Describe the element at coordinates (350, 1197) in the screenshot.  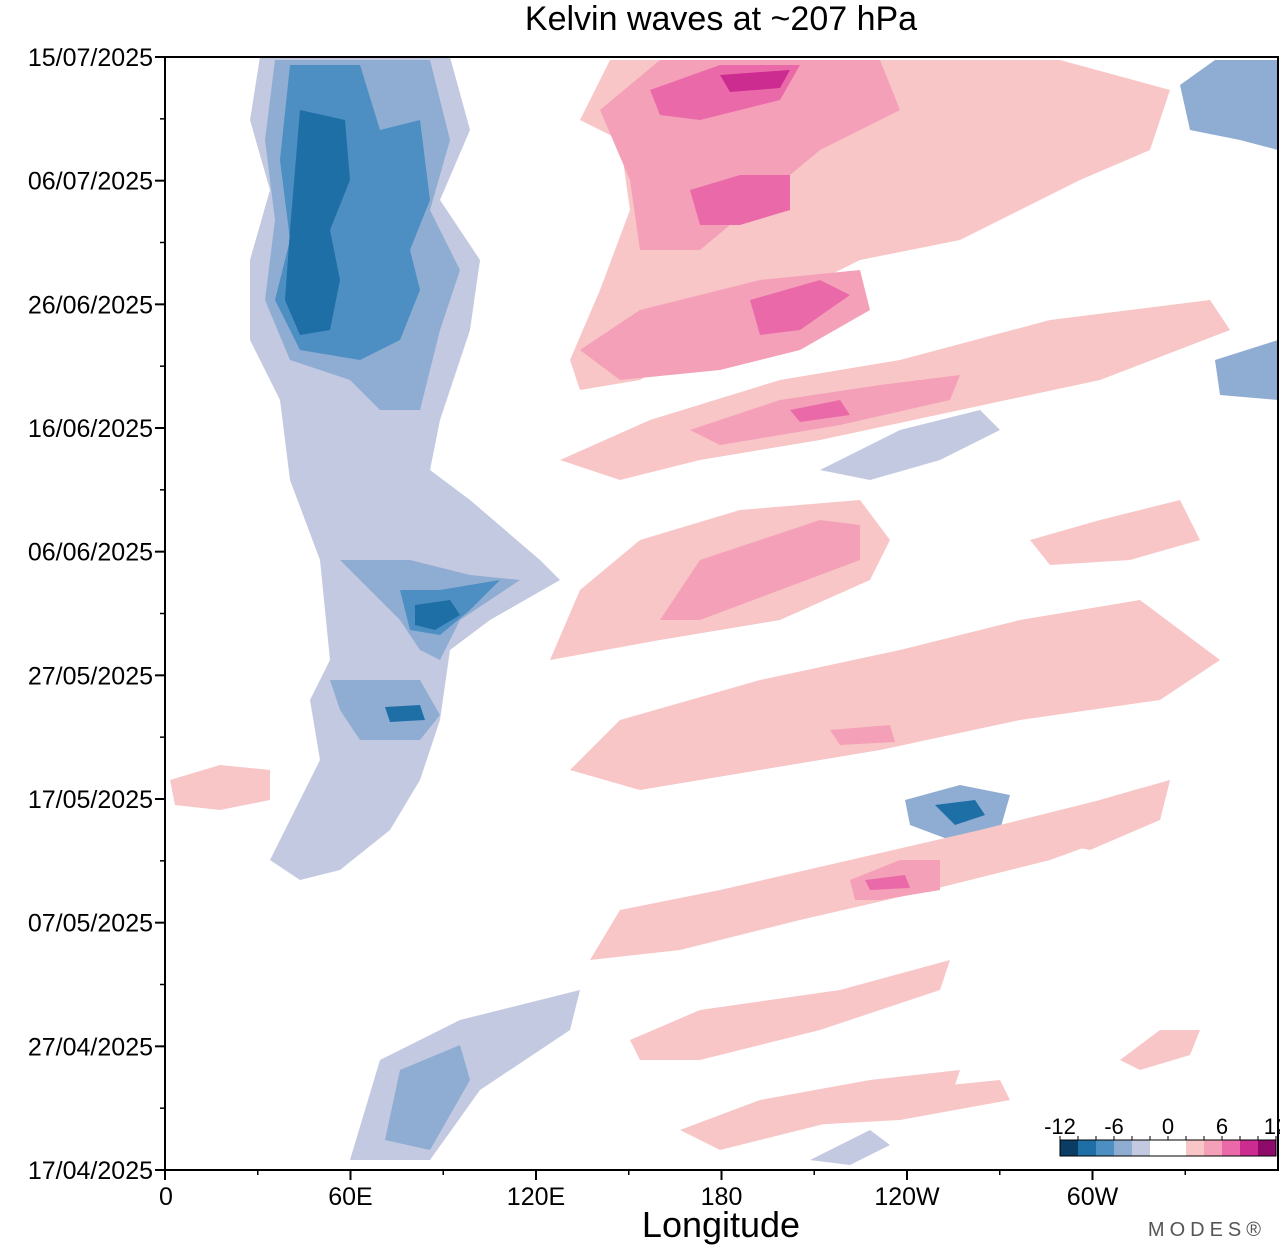
I see `x-tick-label: 60E` at that location.